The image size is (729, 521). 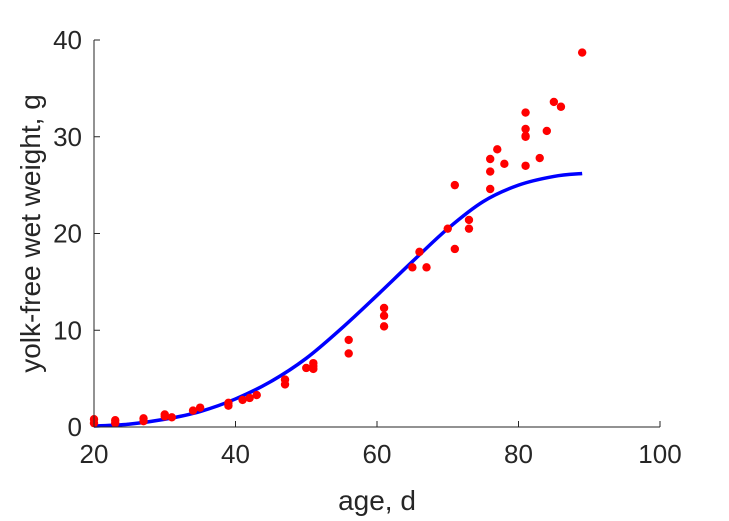 I want to click on y-tick-label: 20, so click(x=67, y=234).